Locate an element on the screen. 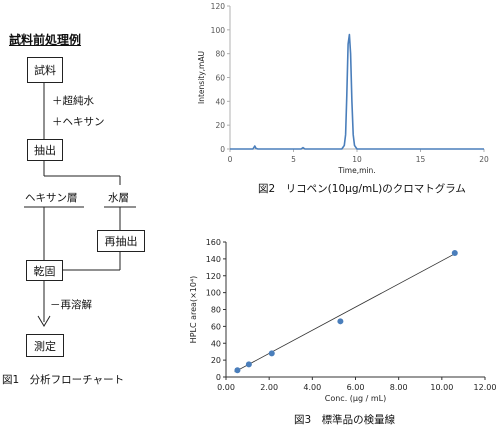 The height and width of the screenshot is (430, 500). y-tick-label: 160 is located at coordinates (213, 242).